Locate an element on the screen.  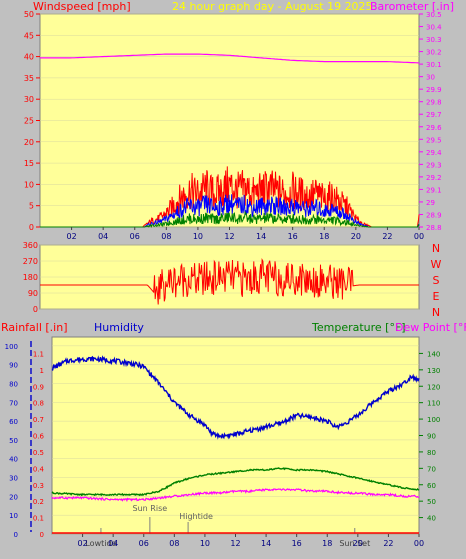
barometer-tick-label: 29.9 is located at coordinates (434, 90).